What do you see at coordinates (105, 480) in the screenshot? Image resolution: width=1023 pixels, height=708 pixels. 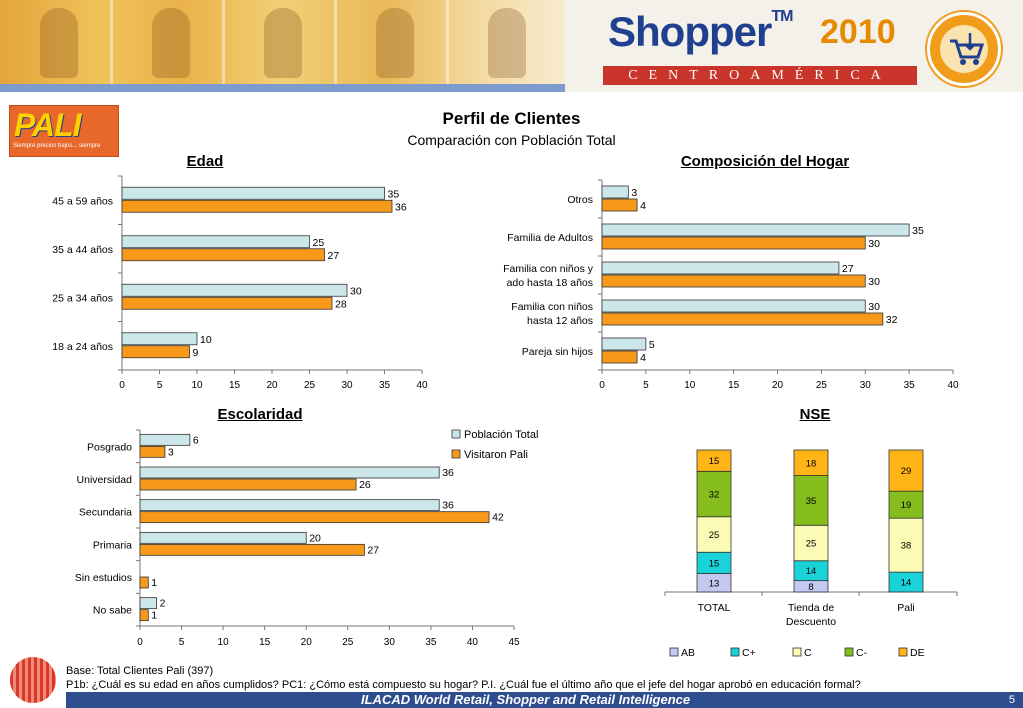 I see `category-label: Universidad` at bounding box center [105, 480].